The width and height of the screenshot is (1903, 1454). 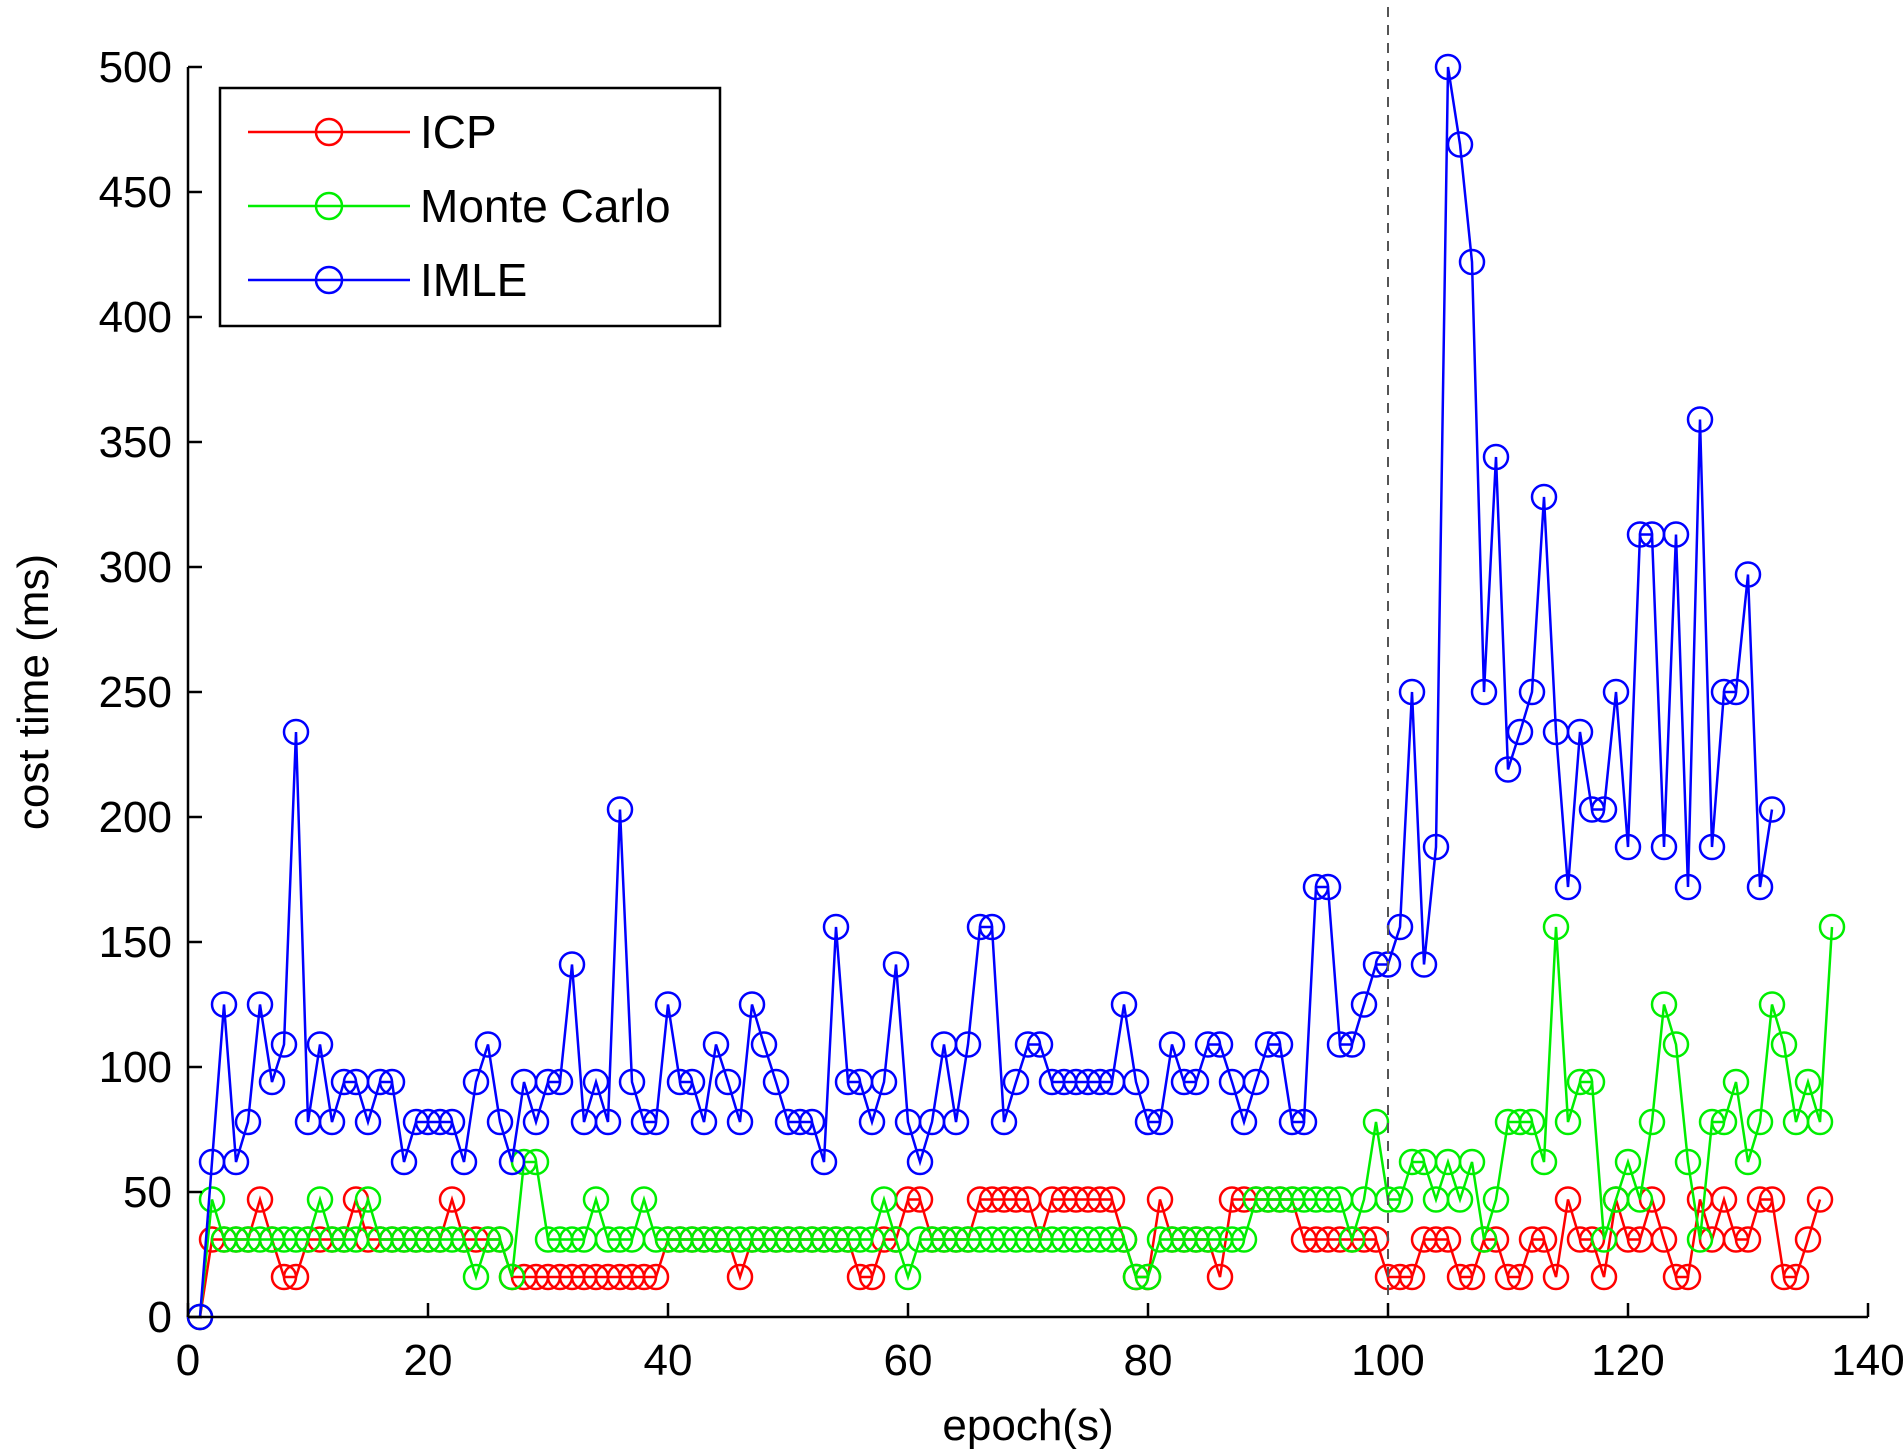 What do you see at coordinates (329, 206) in the screenshot?
I see `legend-swatch-marker` at bounding box center [329, 206].